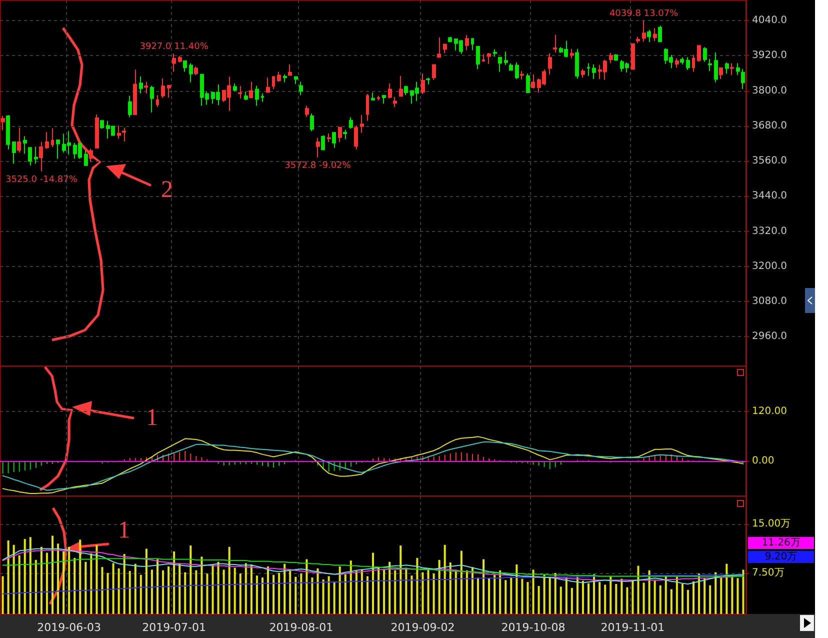 Image resolution: width=828 pixels, height=638 pixels. I want to click on annotation: 3927.0 11.40%, so click(174, 47).